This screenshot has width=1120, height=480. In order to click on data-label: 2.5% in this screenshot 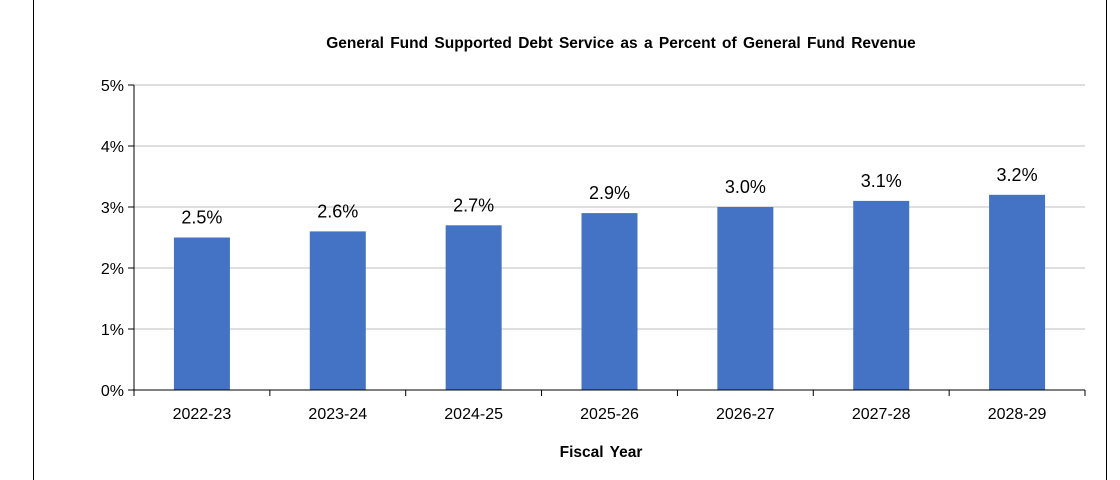, I will do `click(201, 218)`.